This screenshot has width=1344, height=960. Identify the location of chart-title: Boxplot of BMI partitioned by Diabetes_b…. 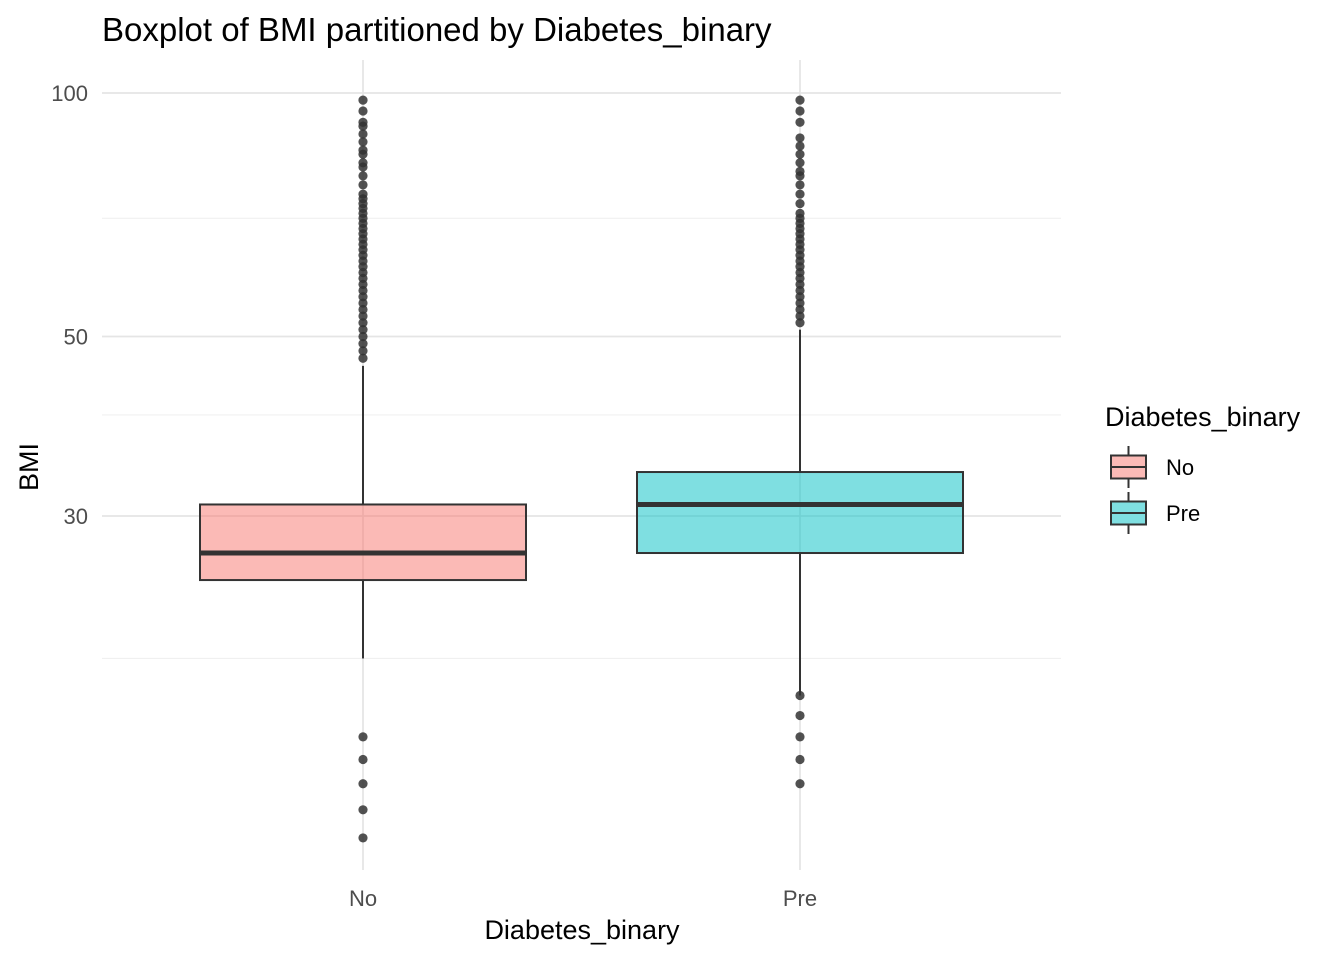
(437, 29).